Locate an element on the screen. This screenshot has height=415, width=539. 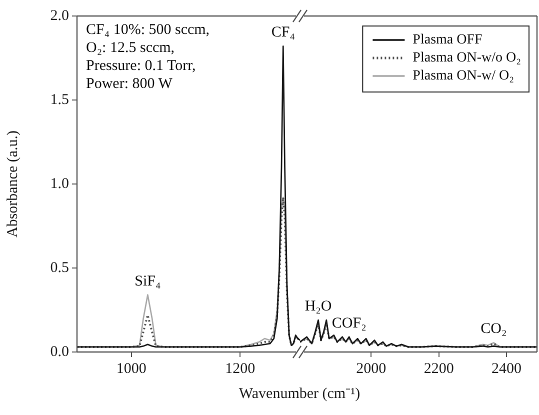
y-tick-label: 1.5 is located at coordinates (59, 100).